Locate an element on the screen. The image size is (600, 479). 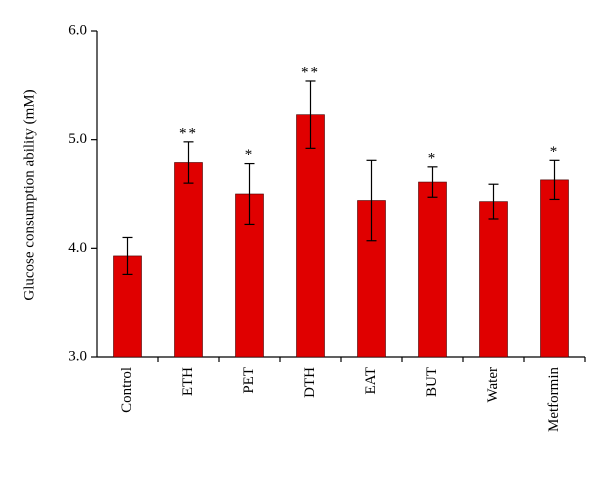
x-tick-label: Metformin is located at coordinates (554, 399).